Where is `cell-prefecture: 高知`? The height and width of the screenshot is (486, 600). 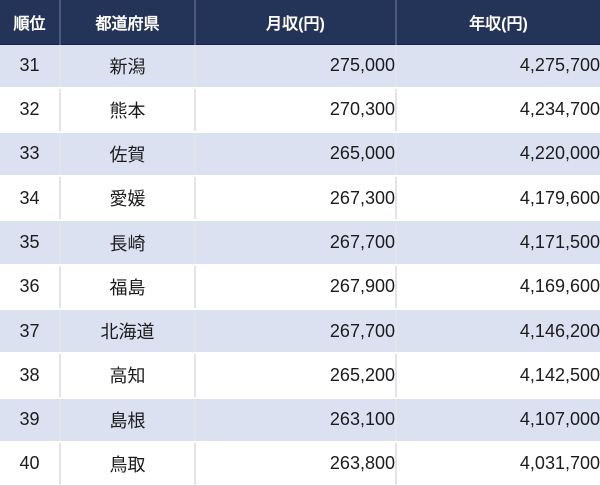
cell-prefecture: 高知 is located at coordinates (128, 376).